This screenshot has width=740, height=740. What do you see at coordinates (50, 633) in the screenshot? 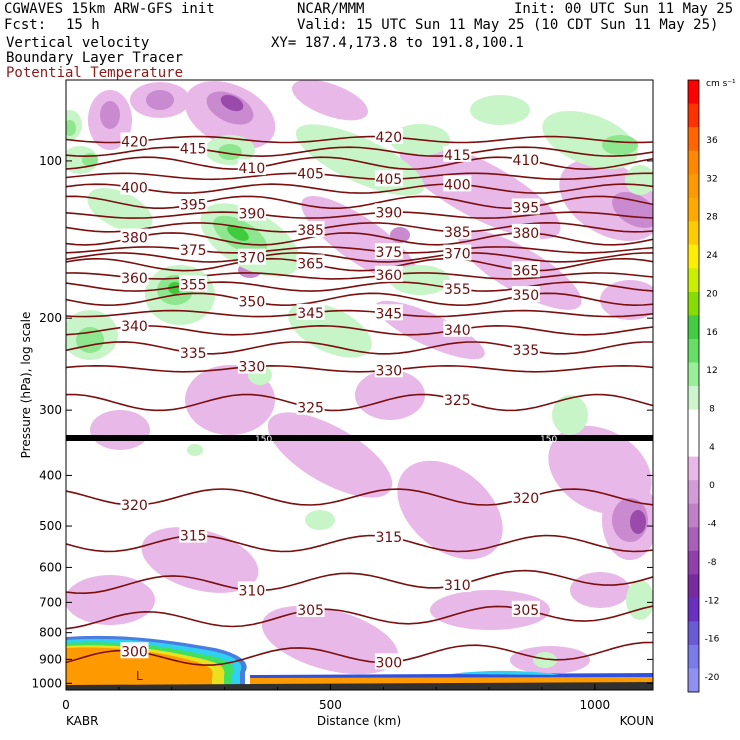
I see `y-tick-label: 800` at bounding box center [50, 633].